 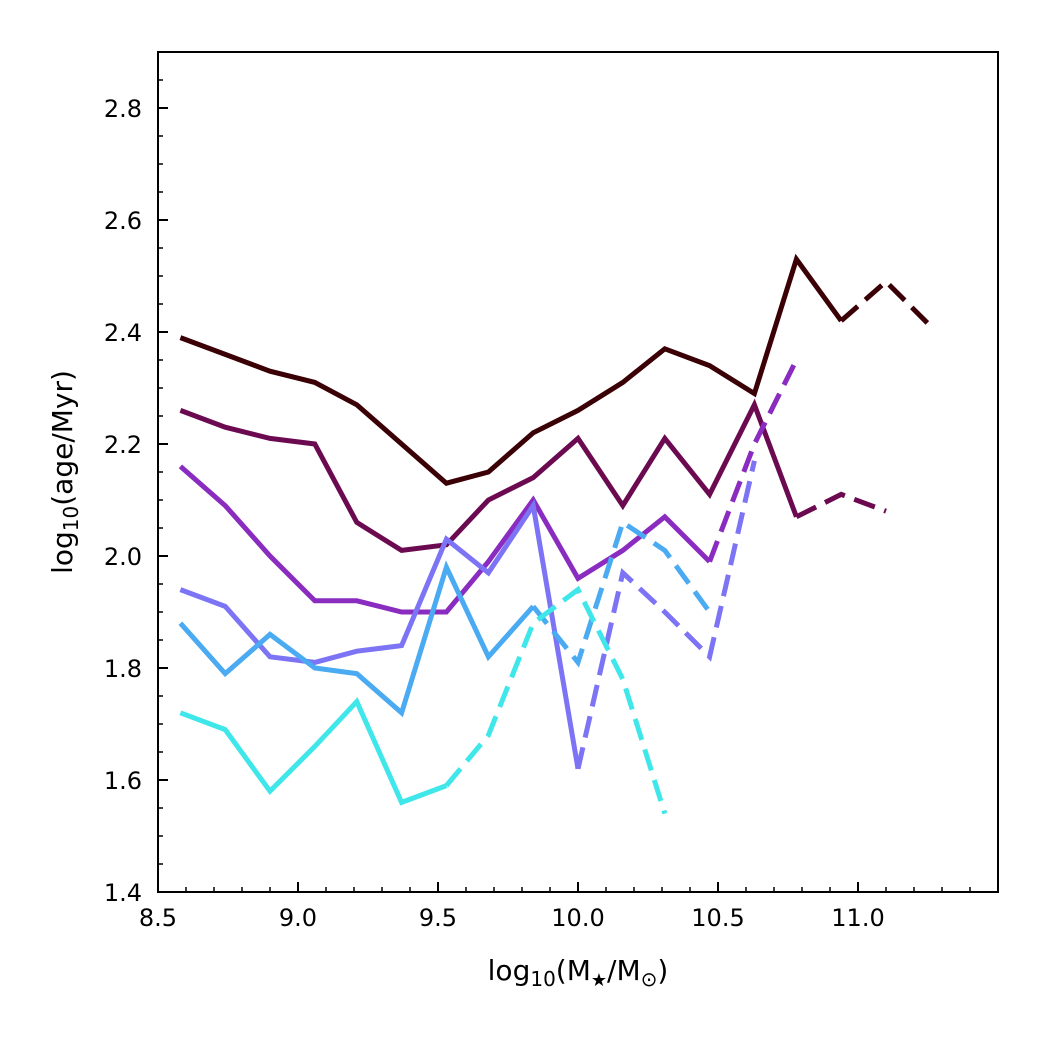 I want to click on series-4-solid-line, so click(x=380, y=634).